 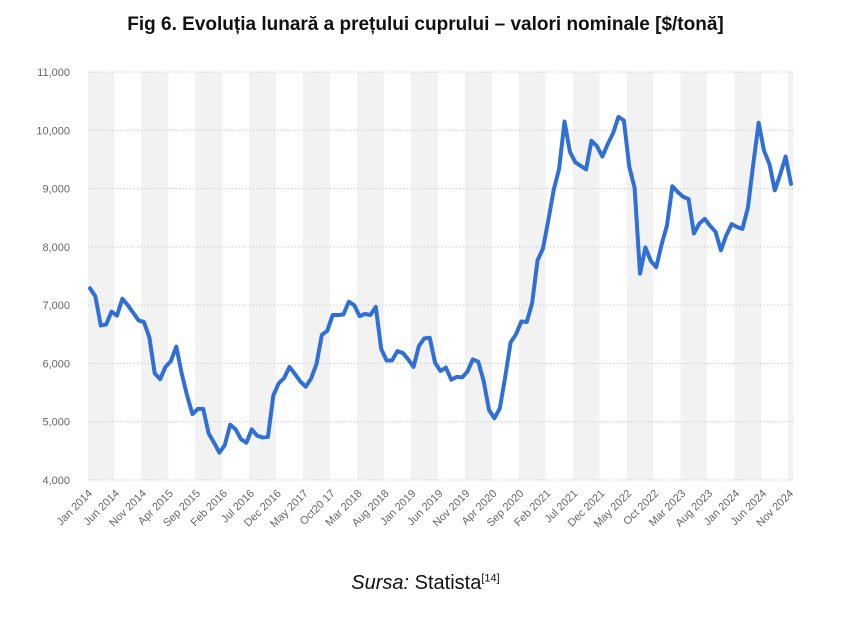 What do you see at coordinates (380, 583) in the screenshot?
I see `source-prefix: Sursa:` at bounding box center [380, 583].